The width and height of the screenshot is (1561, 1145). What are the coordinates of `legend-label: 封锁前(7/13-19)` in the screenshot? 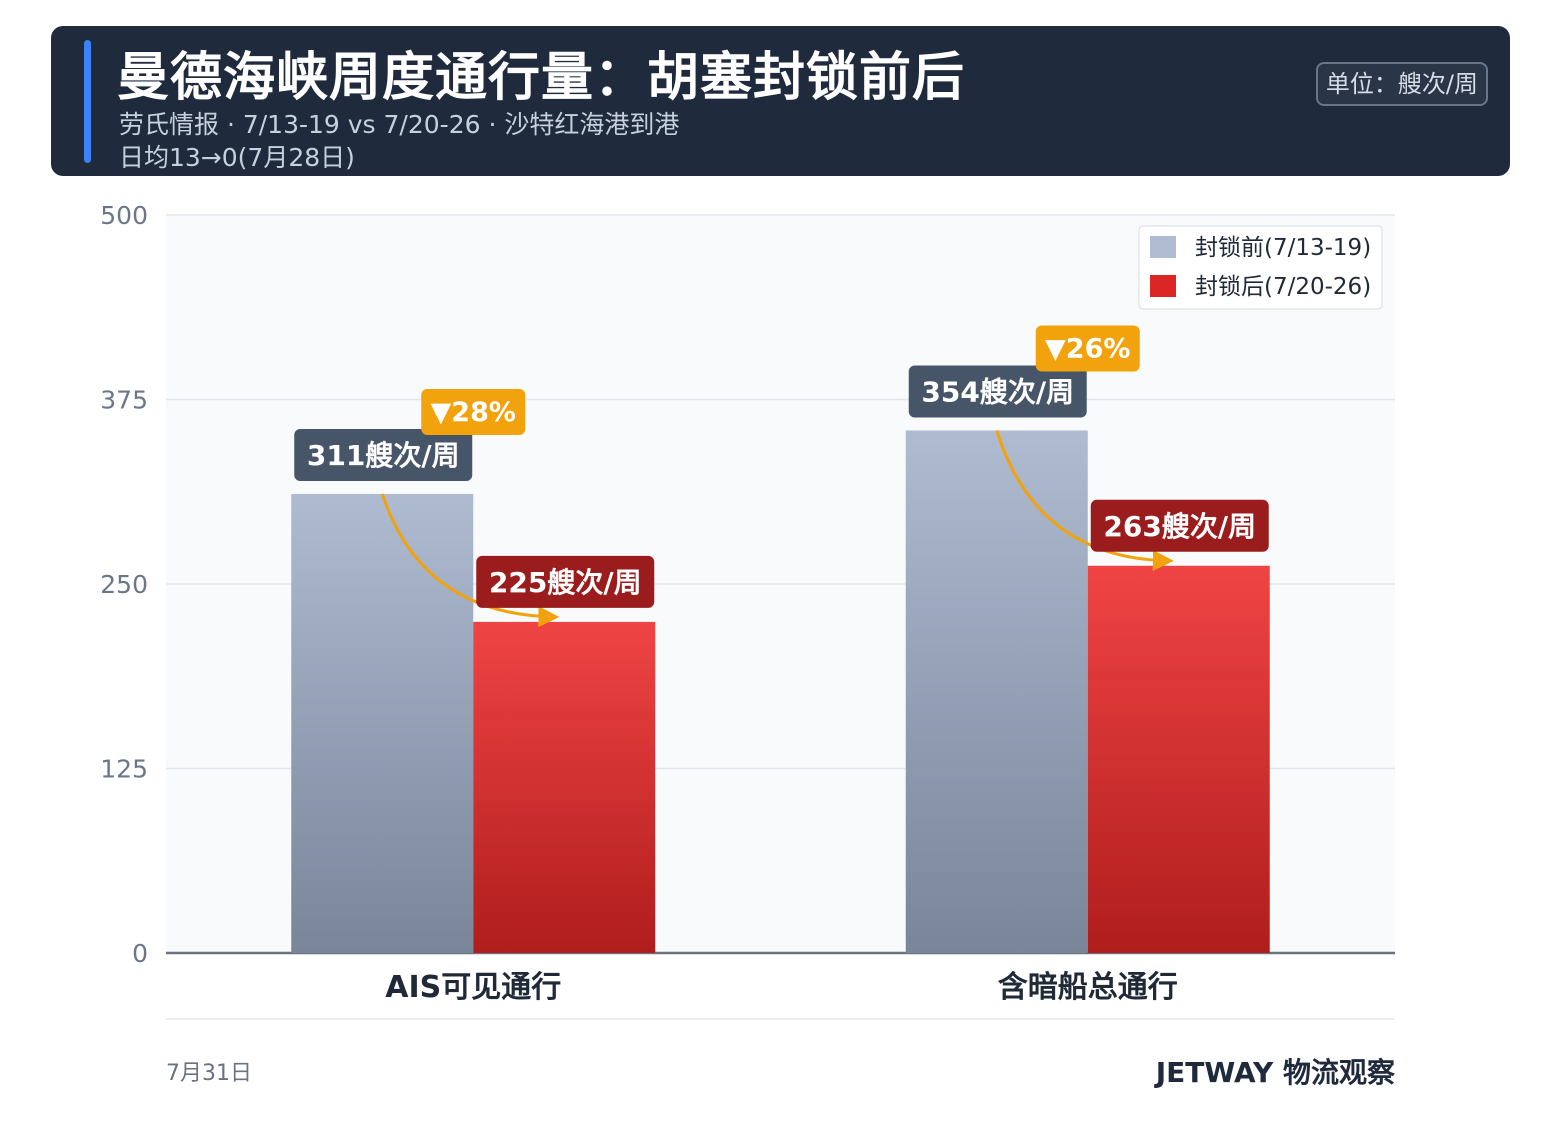 It's located at (1283, 248).